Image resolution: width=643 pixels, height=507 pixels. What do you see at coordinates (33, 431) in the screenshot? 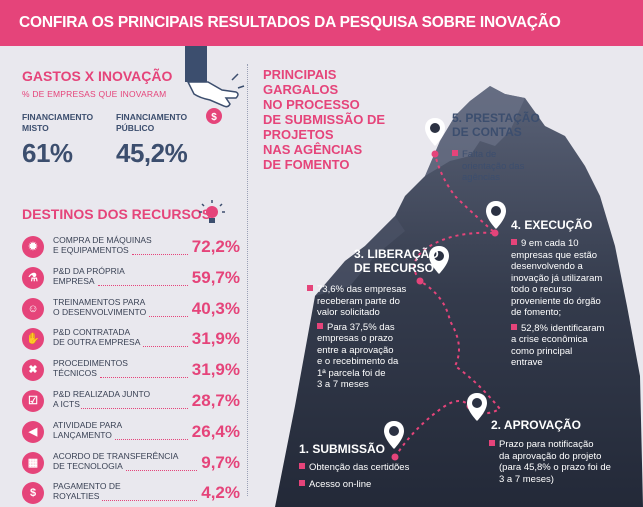
I see `megaphone-icon: ◀` at bounding box center [33, 431].